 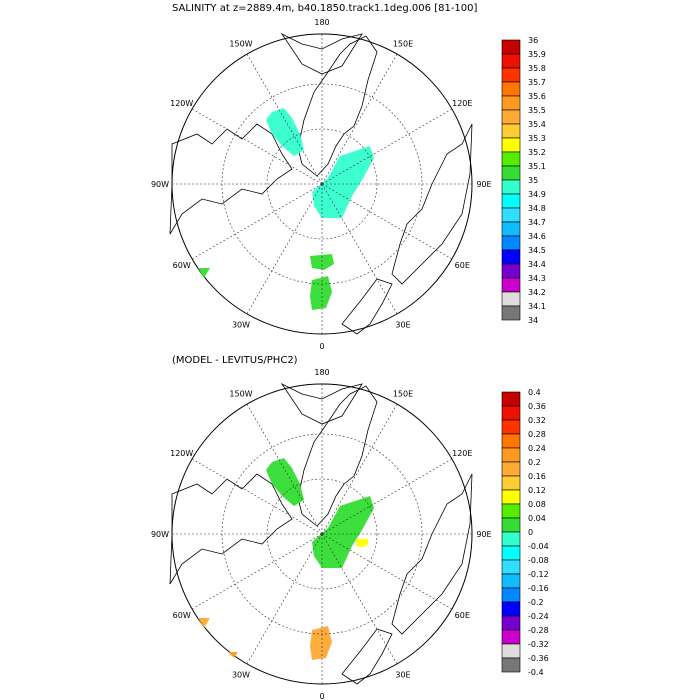 What do you see at coordinates (285, 132) in the screenshot?
I see `salinity-patch-canada-basin` at bounding box center [285, 132].